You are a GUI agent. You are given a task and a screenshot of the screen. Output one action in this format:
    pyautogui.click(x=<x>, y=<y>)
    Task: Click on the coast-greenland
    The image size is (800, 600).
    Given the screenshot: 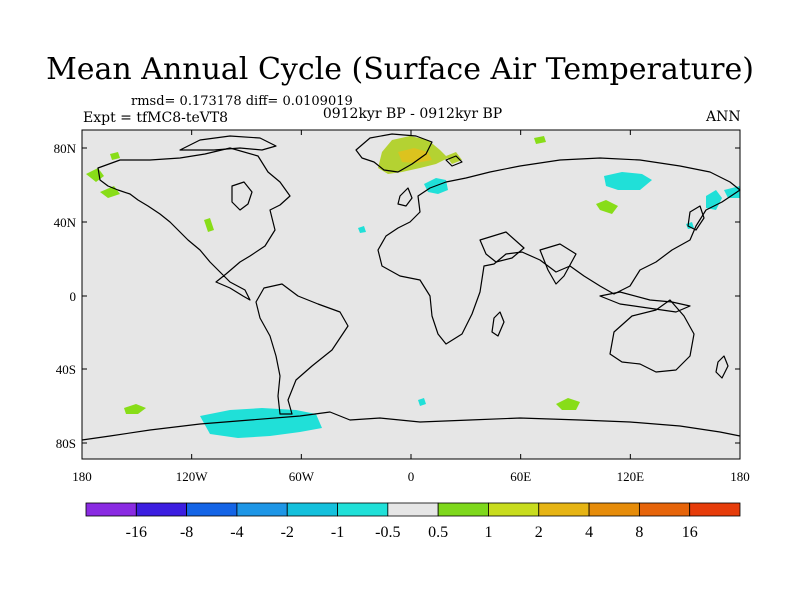 What is the action you would take?
    pyautogui.click(x=394, y=153)
    